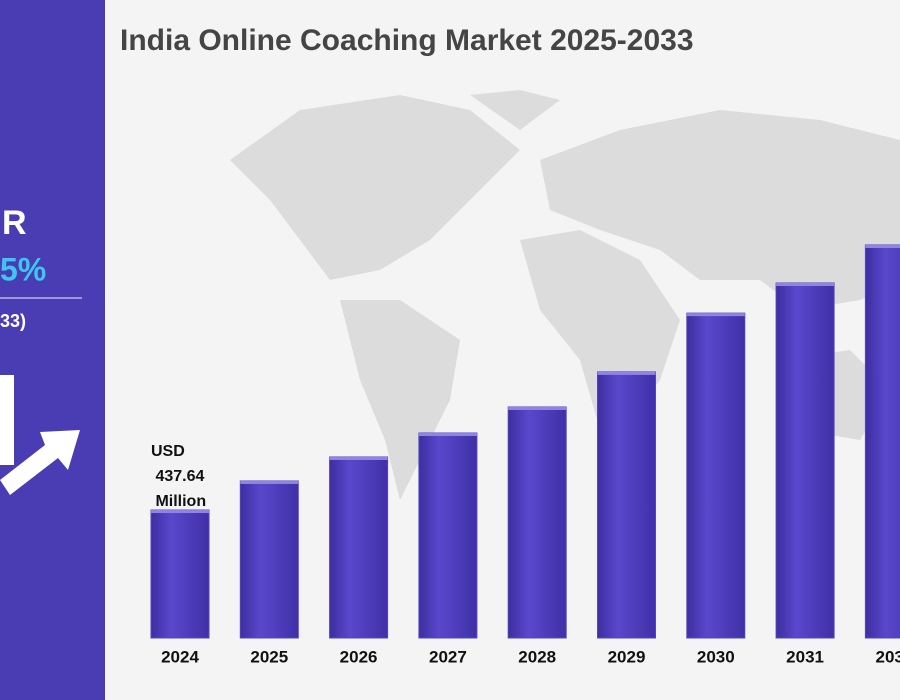  What do you see at coordinates (537, 656) in the screenshot?
I see `x-tick-label: 2028` at bounding box center [537, 656].